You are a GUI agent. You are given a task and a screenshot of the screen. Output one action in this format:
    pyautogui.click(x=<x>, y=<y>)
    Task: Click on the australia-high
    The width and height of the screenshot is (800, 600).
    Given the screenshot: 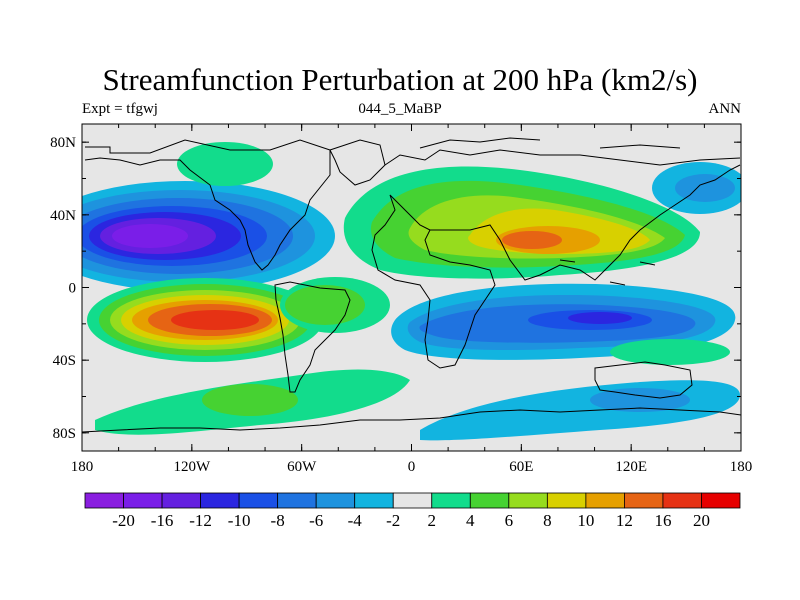 What is the action you would take?
    pyautogui.click(x=670, y=352)
    